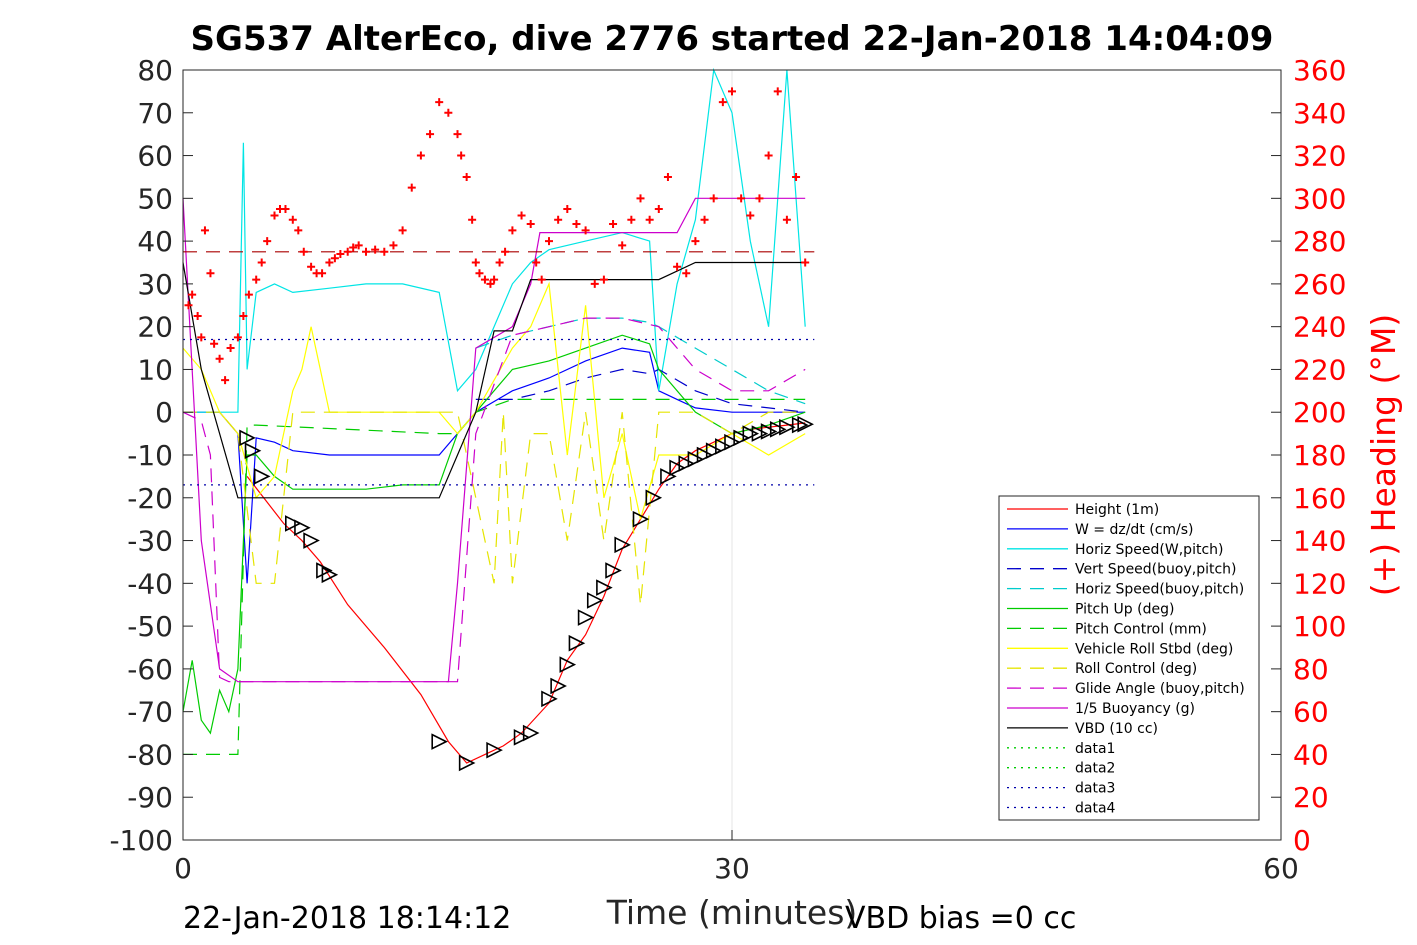  Describe the element at coordinates (1136, 669) in the screenshot. I see `legend-label: Roll Control (deg)` at that location.